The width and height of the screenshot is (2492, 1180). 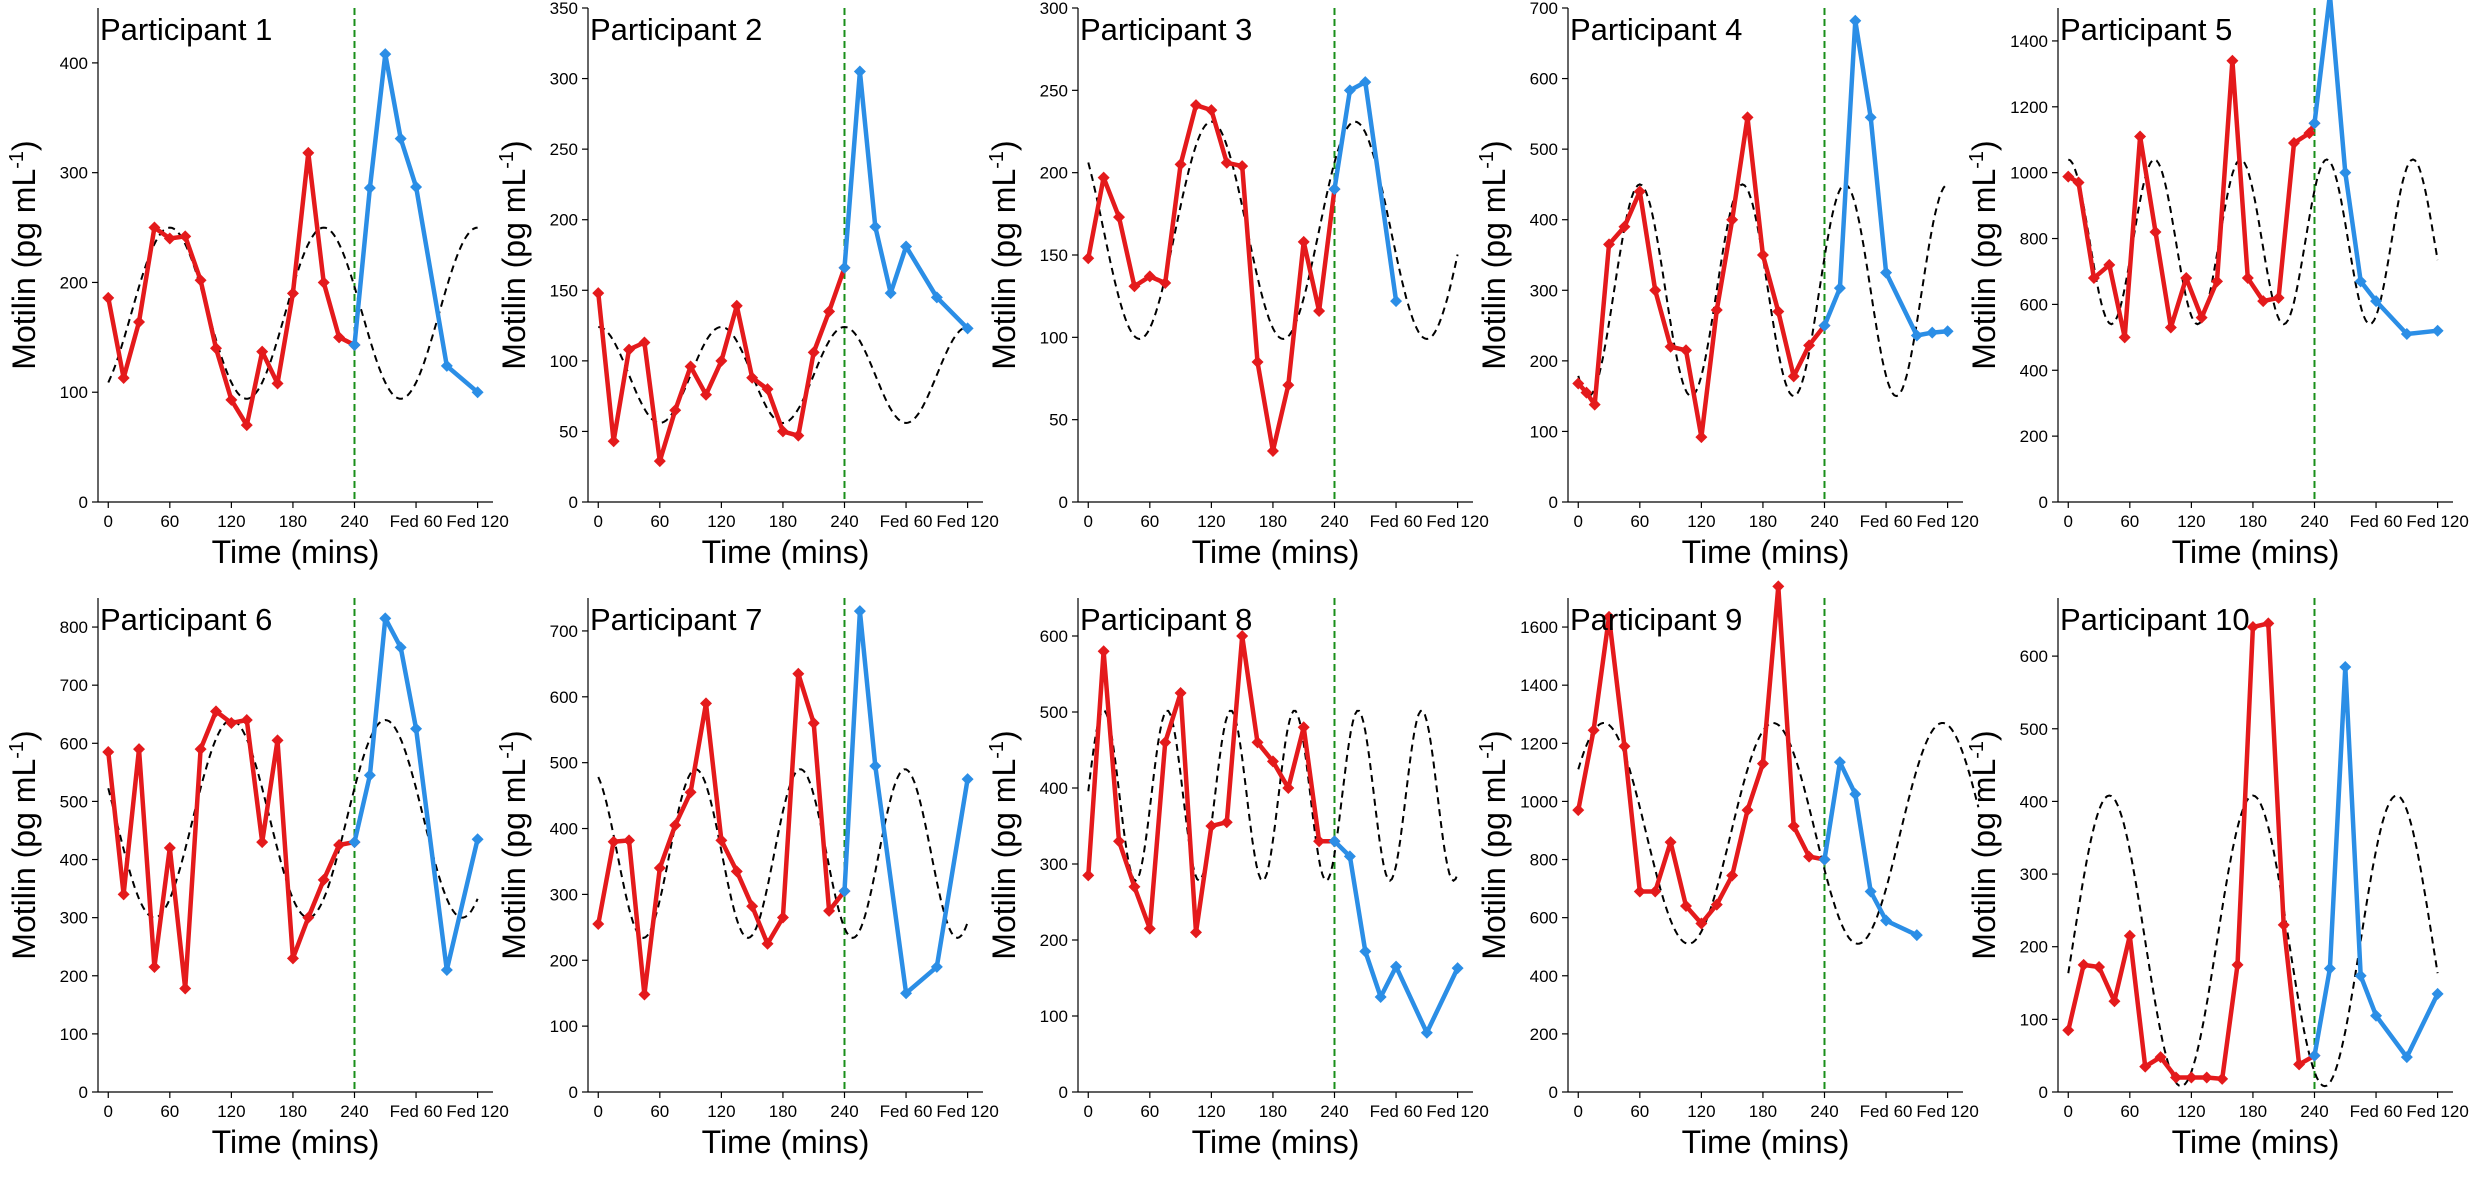 What do you see at coordinates (1166, 29) in the screenshot?
I see `panel-title: Participant 3` at bounding box center [1166, 29].